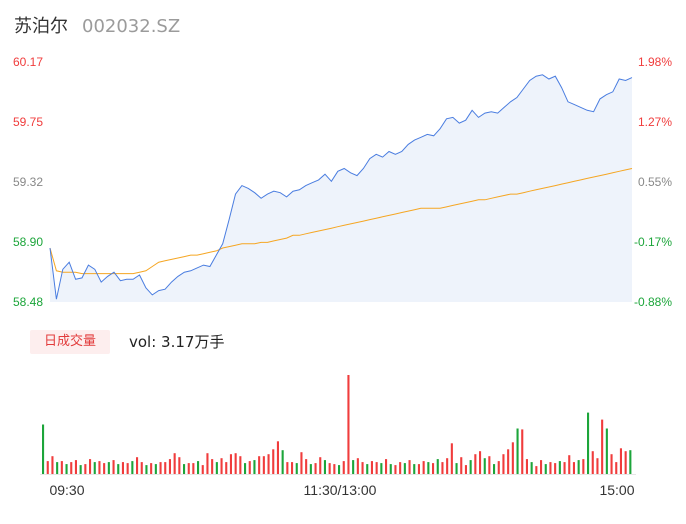 The height and width of the screenshot is (524, 686). Describe the element at coordinates (616, 490) in the screenshot. I see `x-tick-close: 15:00` at that location.